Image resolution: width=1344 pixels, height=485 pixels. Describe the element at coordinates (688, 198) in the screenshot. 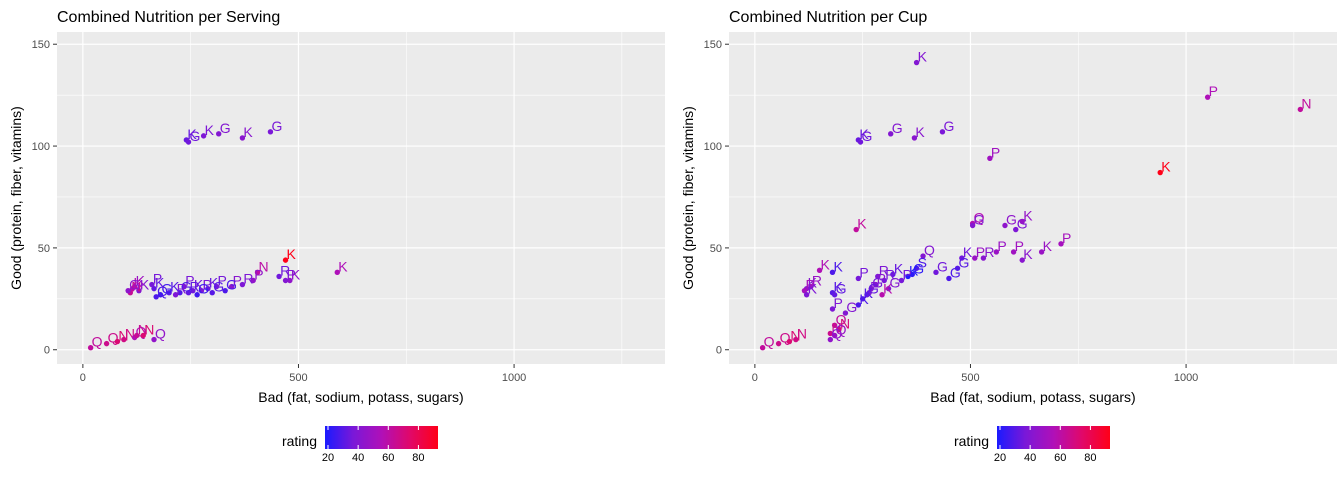

I see `y-axis-title: Good (protein, fiber, vitamins)` at that location.